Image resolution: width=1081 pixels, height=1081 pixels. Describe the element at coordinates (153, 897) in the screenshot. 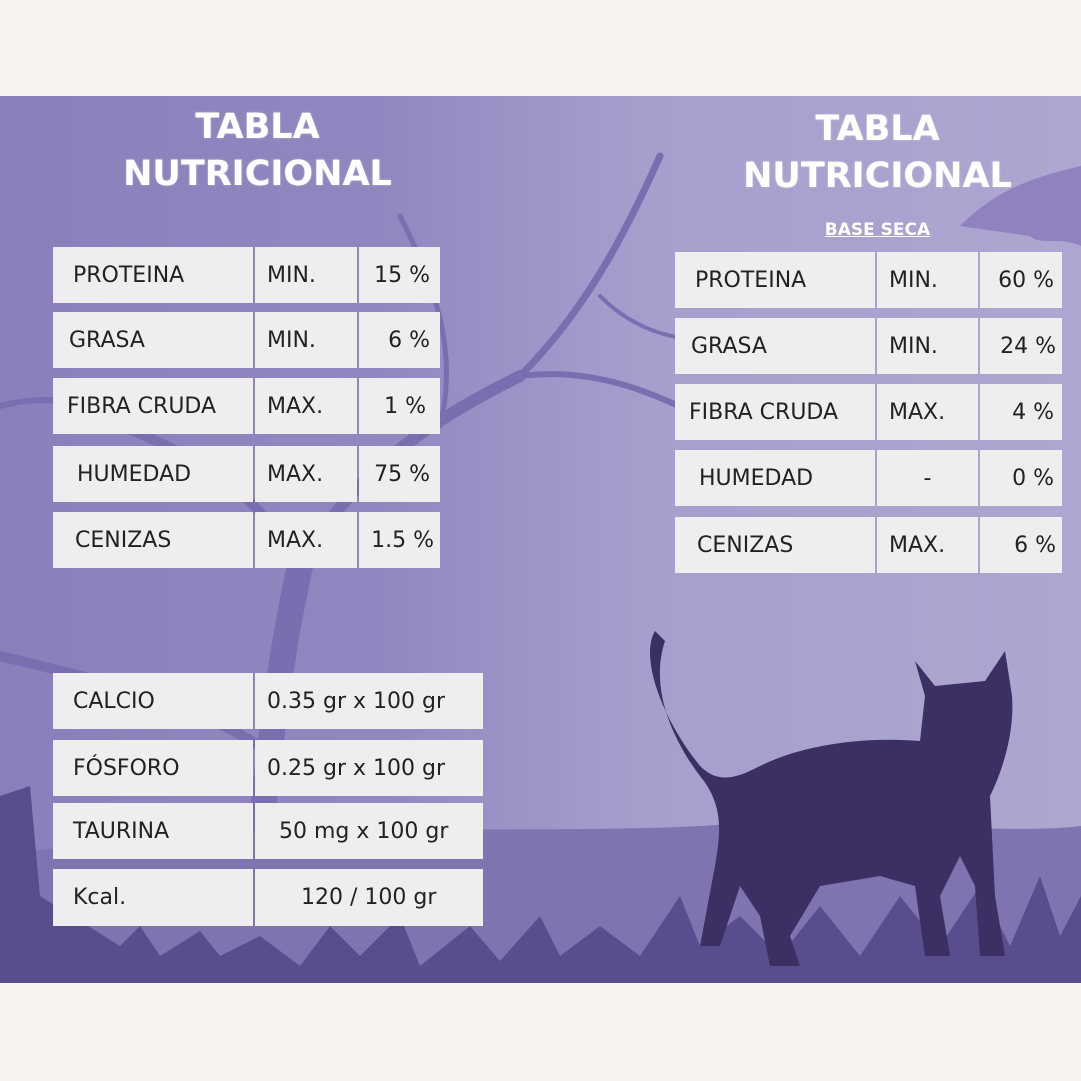

I see `mineral-name: Kcal.` at that location.